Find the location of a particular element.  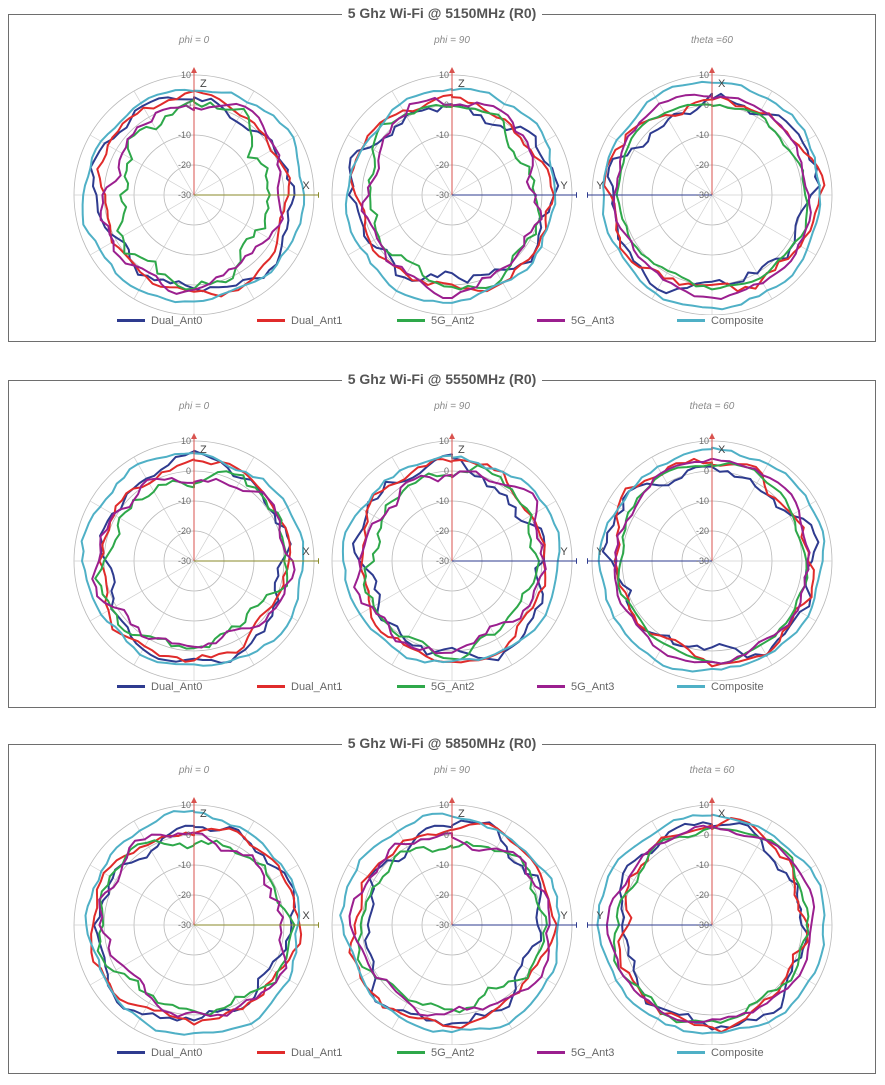

legend-label: 5G_Ant3 is located at coordinates (593, 321).